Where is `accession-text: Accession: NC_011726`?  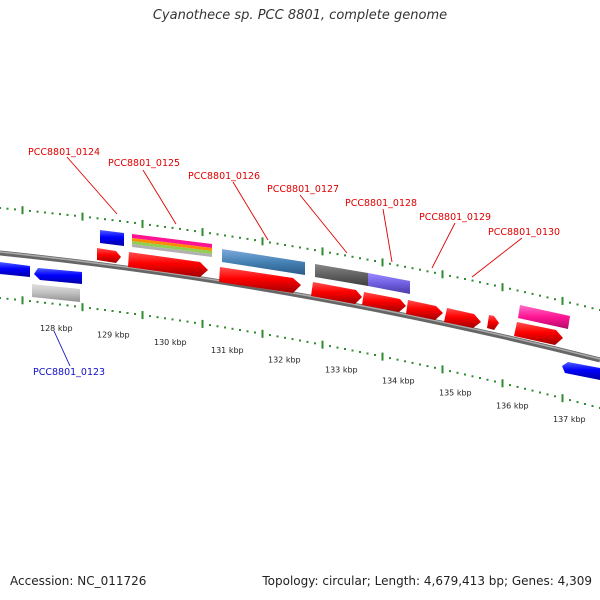
accession-text: Accession: NC_011726 is located at coordinates (78, 581).